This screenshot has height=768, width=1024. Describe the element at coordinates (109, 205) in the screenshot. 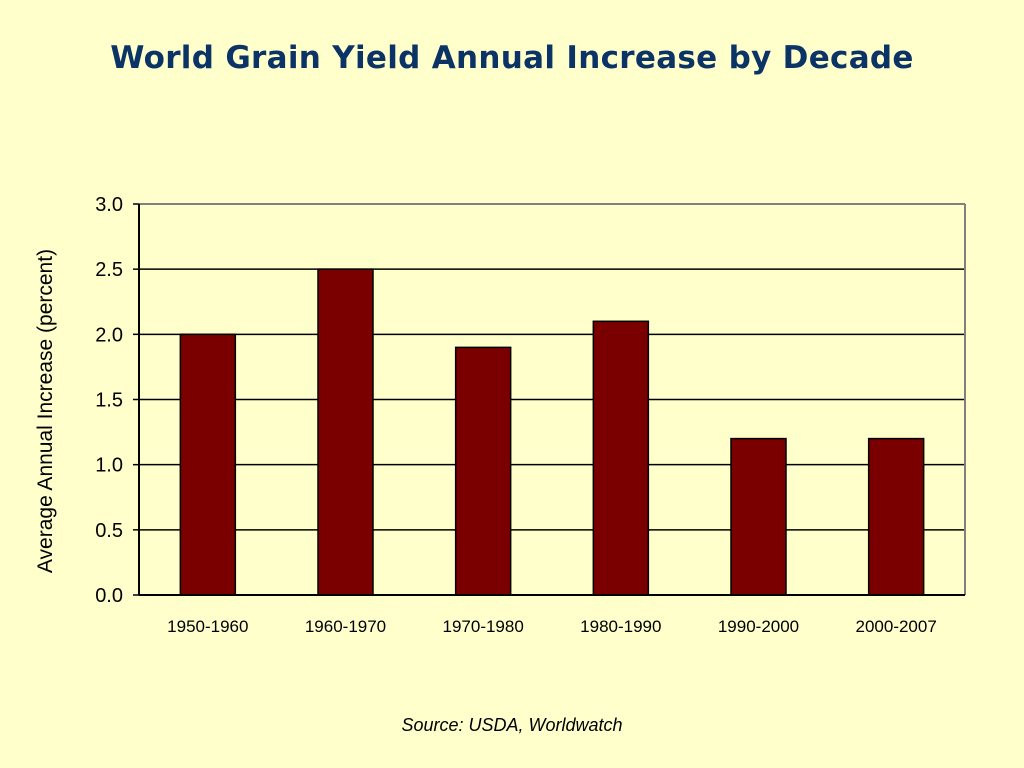

I see `y-tick-label: 3.0` at that location.